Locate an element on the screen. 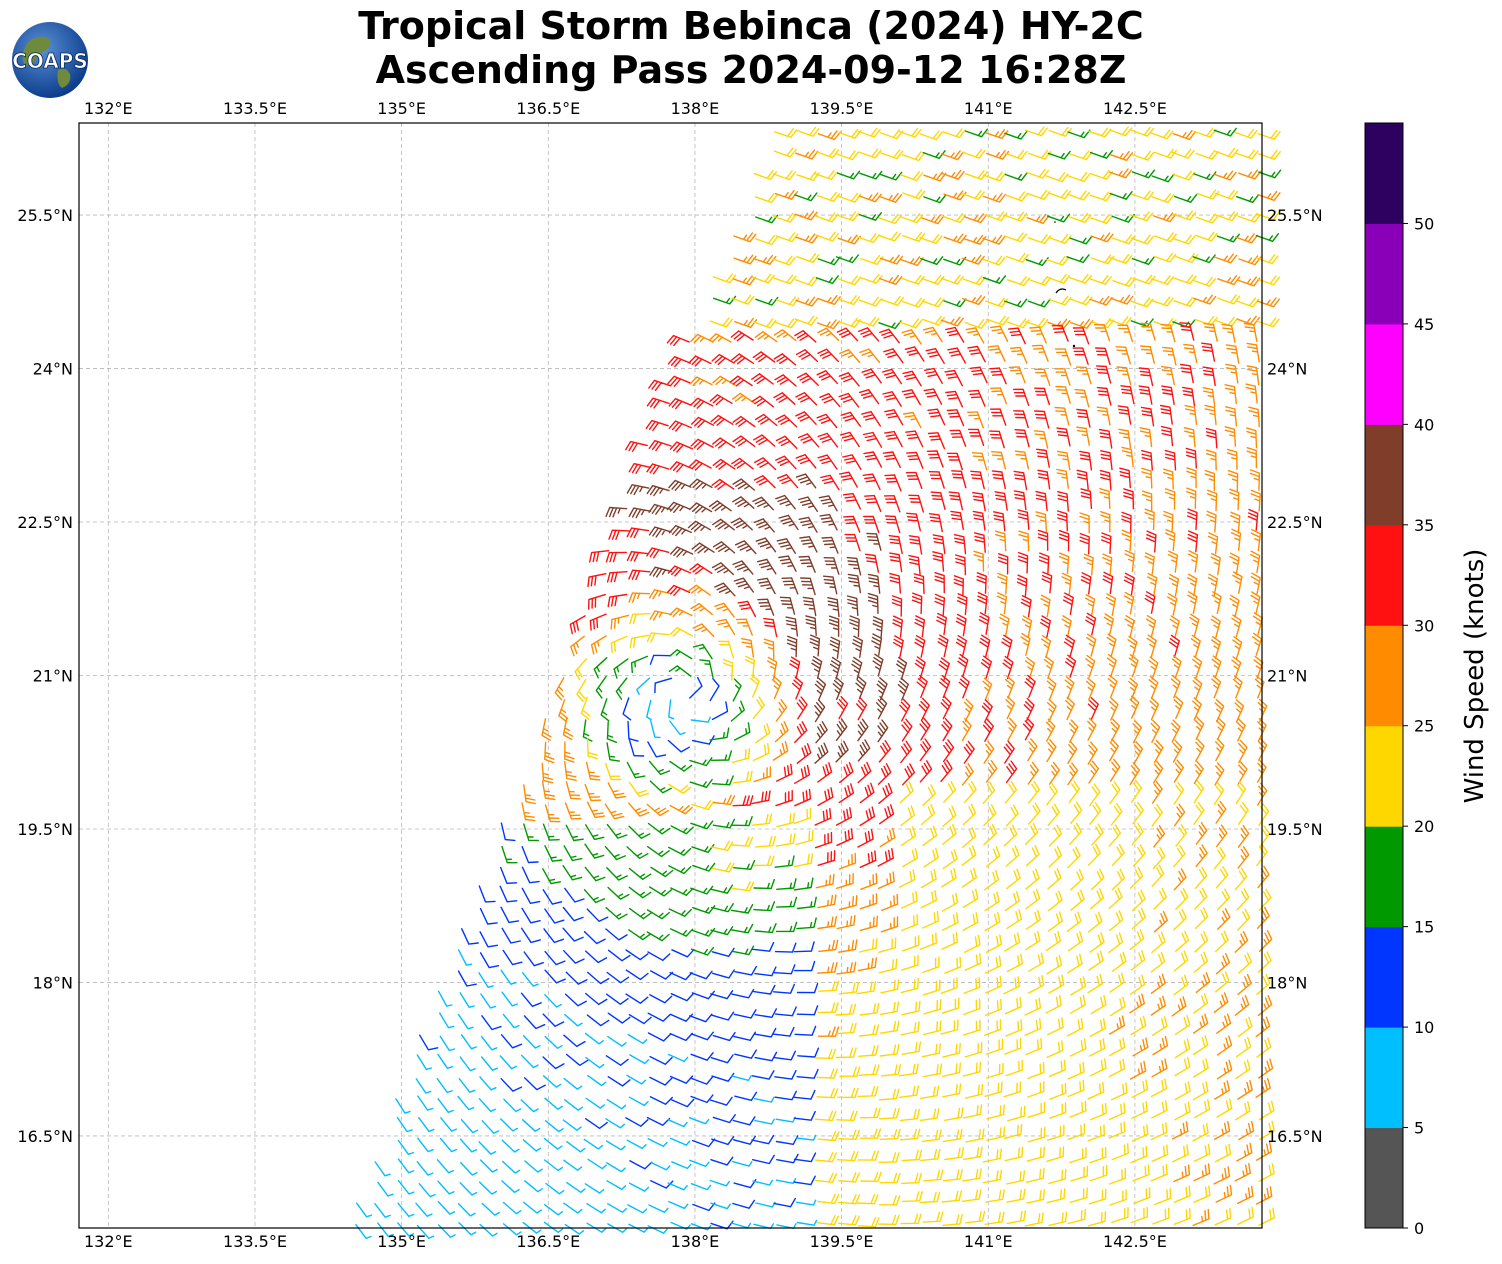 The height and width of the screenshot is (1264, 1502). title-line-2: Ascending Pass 2024-09-12 16:28Z is located at coordinates (751, 70).